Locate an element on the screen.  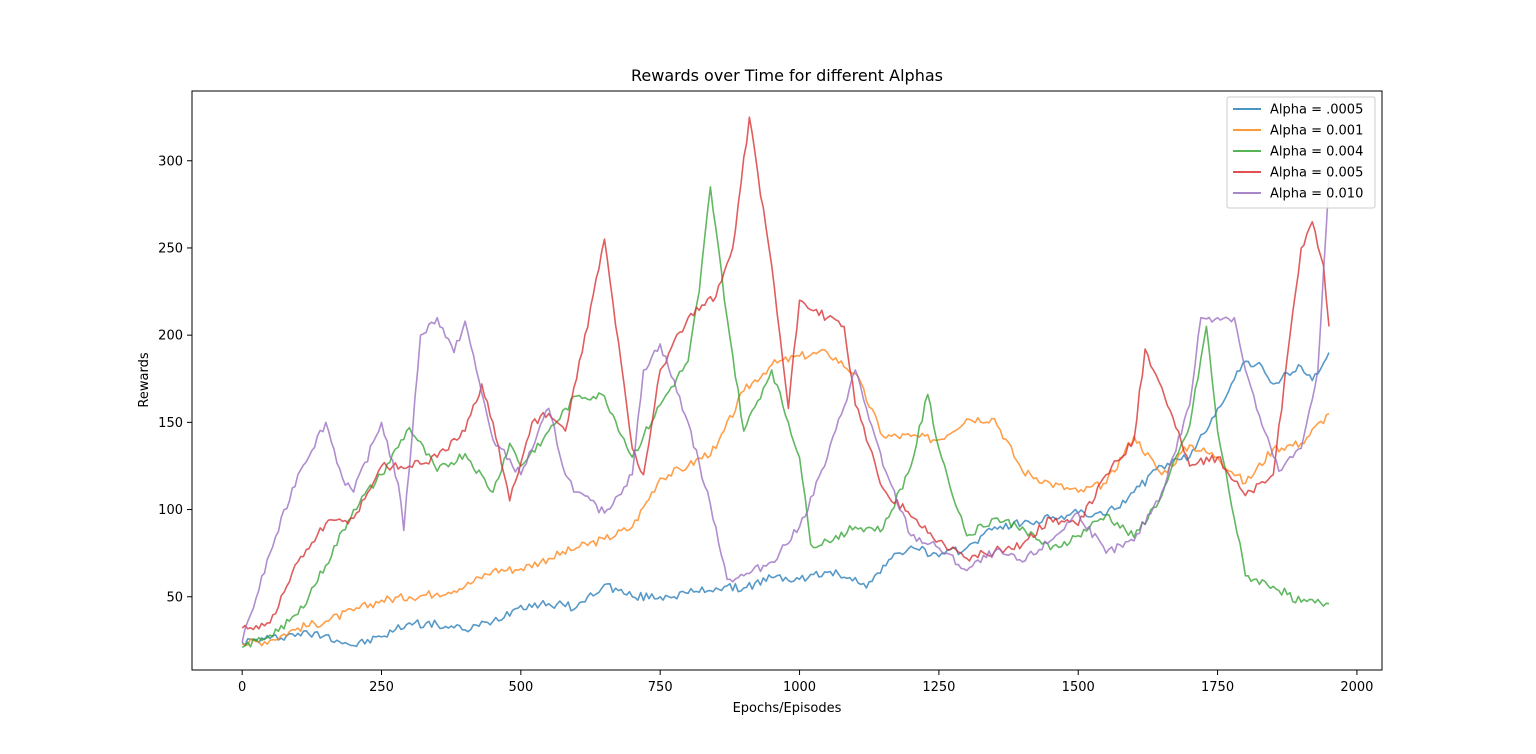
y-tick-label: 200 is located at coordinates (170, 336).